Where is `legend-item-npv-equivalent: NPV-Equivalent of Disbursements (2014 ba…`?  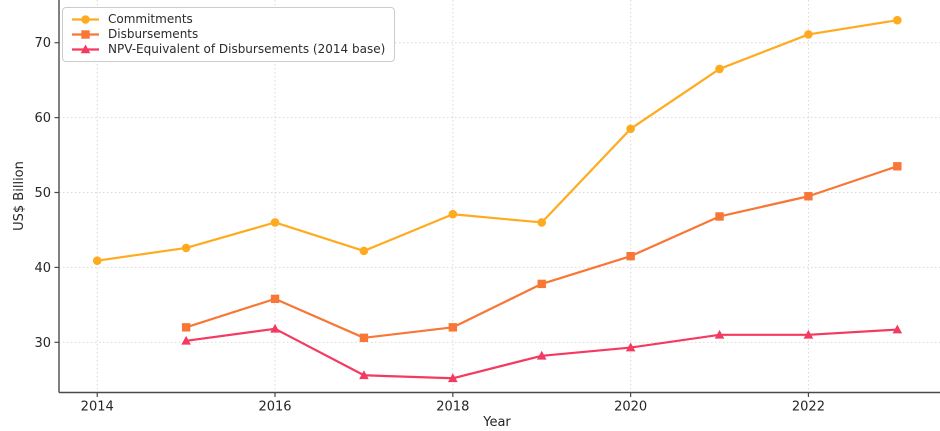
legend-item-npv-equivalent: NPV-Equivalent of Disbursements (2014 ba… is located at coordinates (227, 49).